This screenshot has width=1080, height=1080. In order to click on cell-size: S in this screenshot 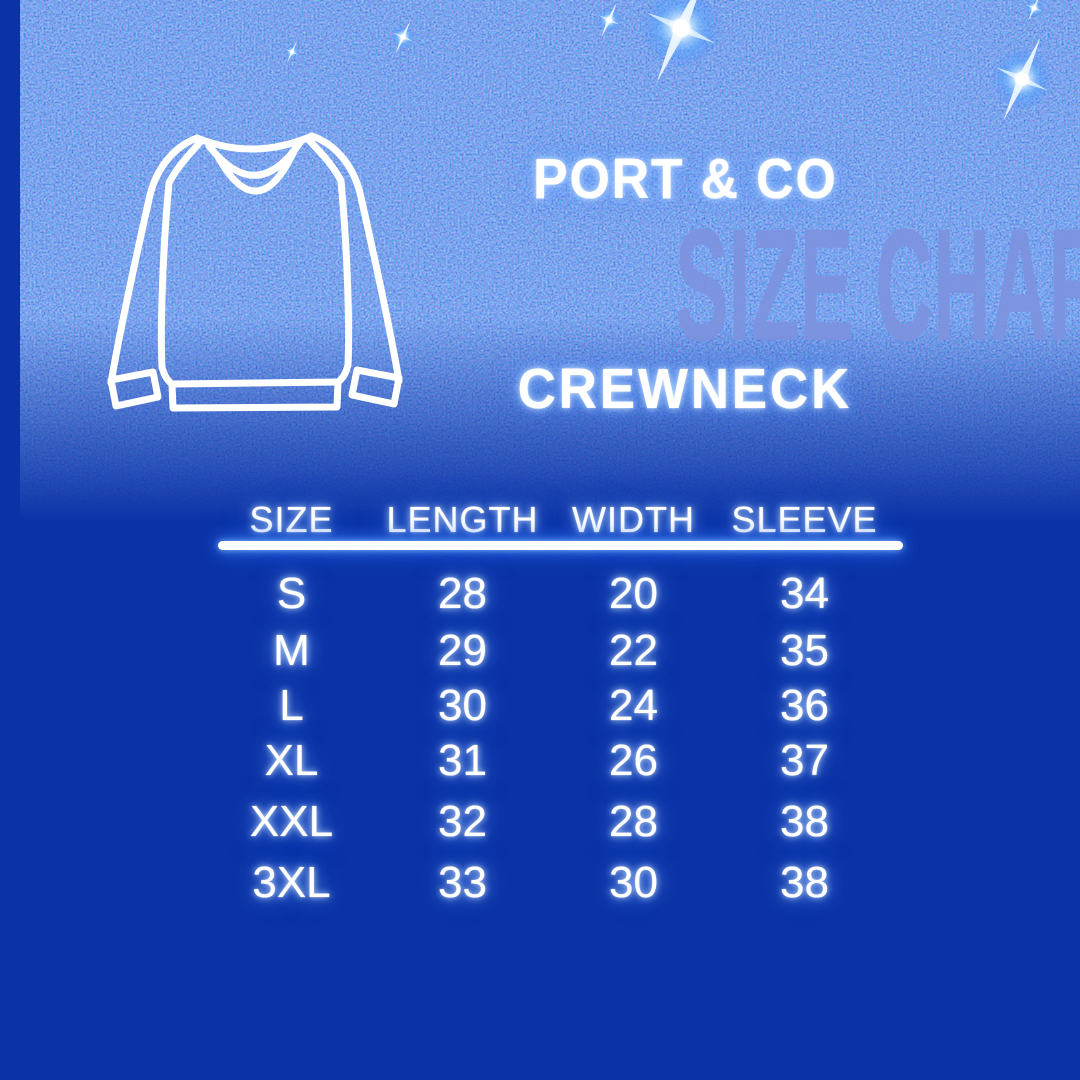, I will do `click(291, 593)`.